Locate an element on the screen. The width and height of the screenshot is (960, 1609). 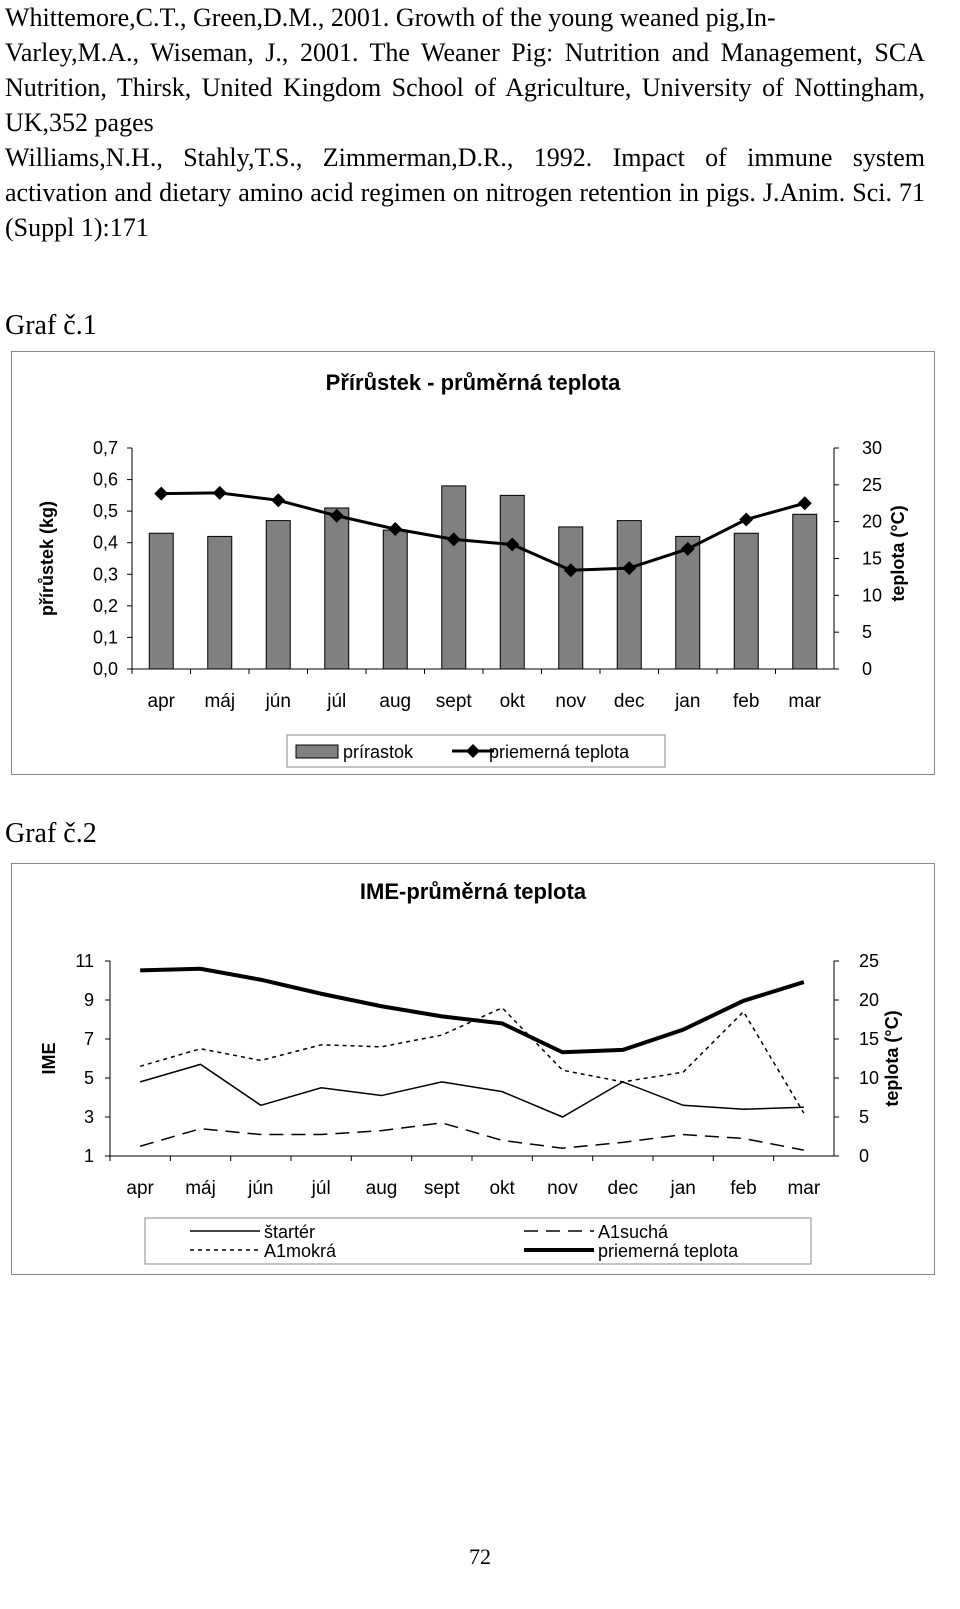
chart1-y2-tick-label: 30 is located at coordinates (872, 448).